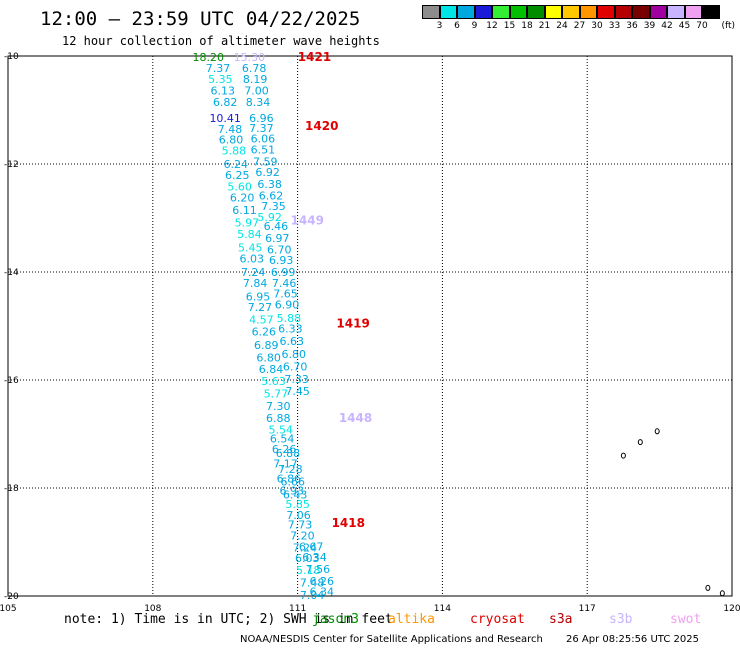 Image resolution: width=740 pixels, height=650 pixels. Describe the element at coordinates (284, 449) in the screenshot. I see `wave-height-value: 6.26` at that location.